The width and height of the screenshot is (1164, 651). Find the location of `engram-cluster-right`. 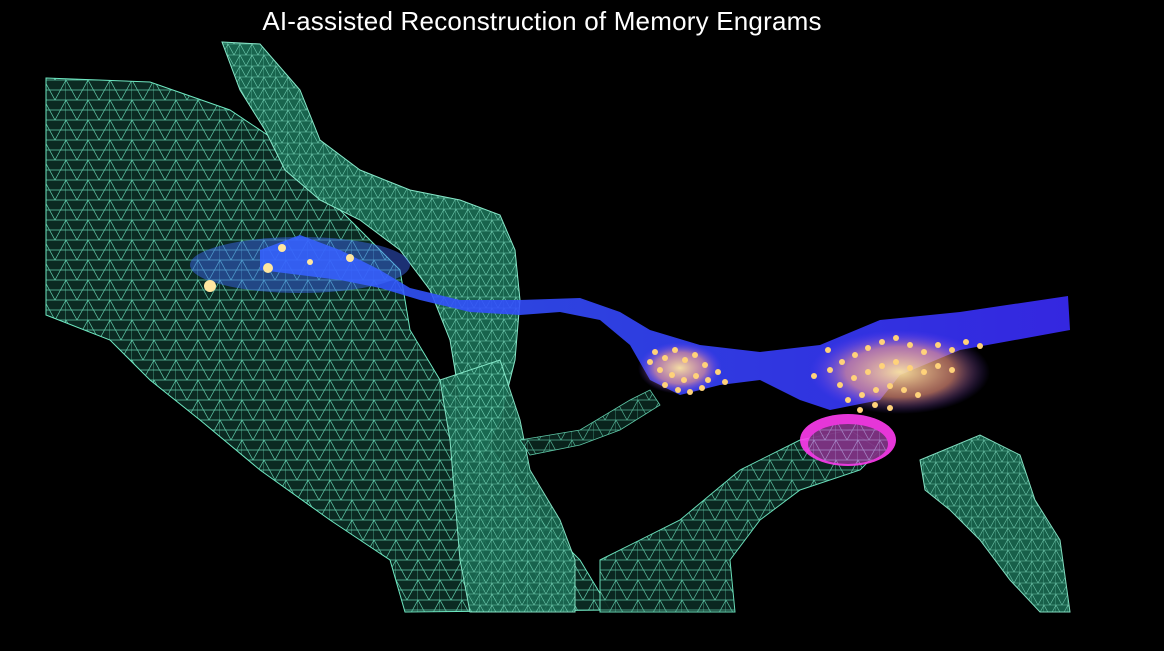

engram-cluster-right is located at coordinates (900, 372).